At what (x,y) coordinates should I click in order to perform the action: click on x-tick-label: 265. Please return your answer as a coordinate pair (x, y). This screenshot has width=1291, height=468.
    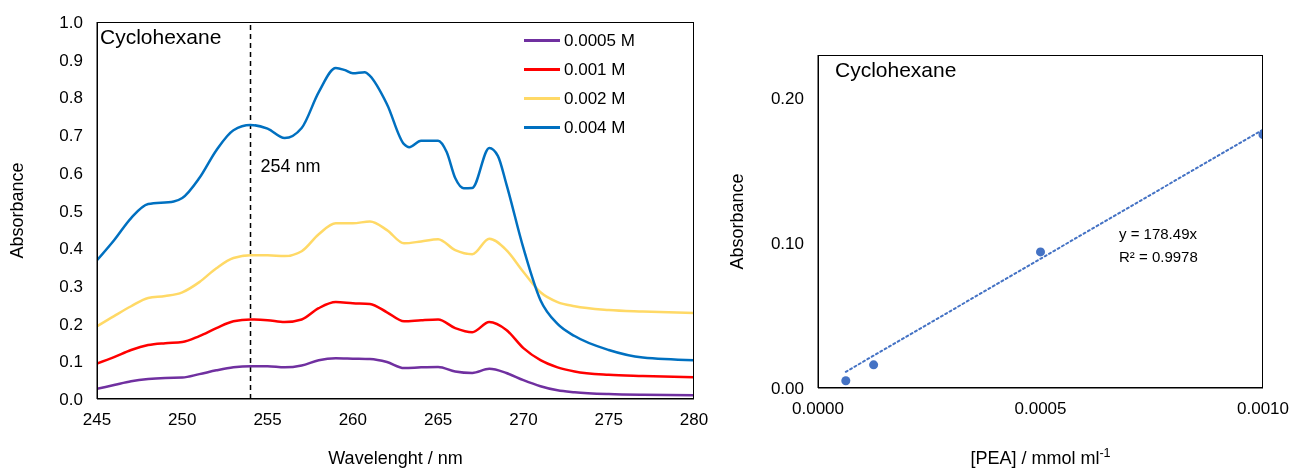
    Looking at the image, I should click on (438, 420).